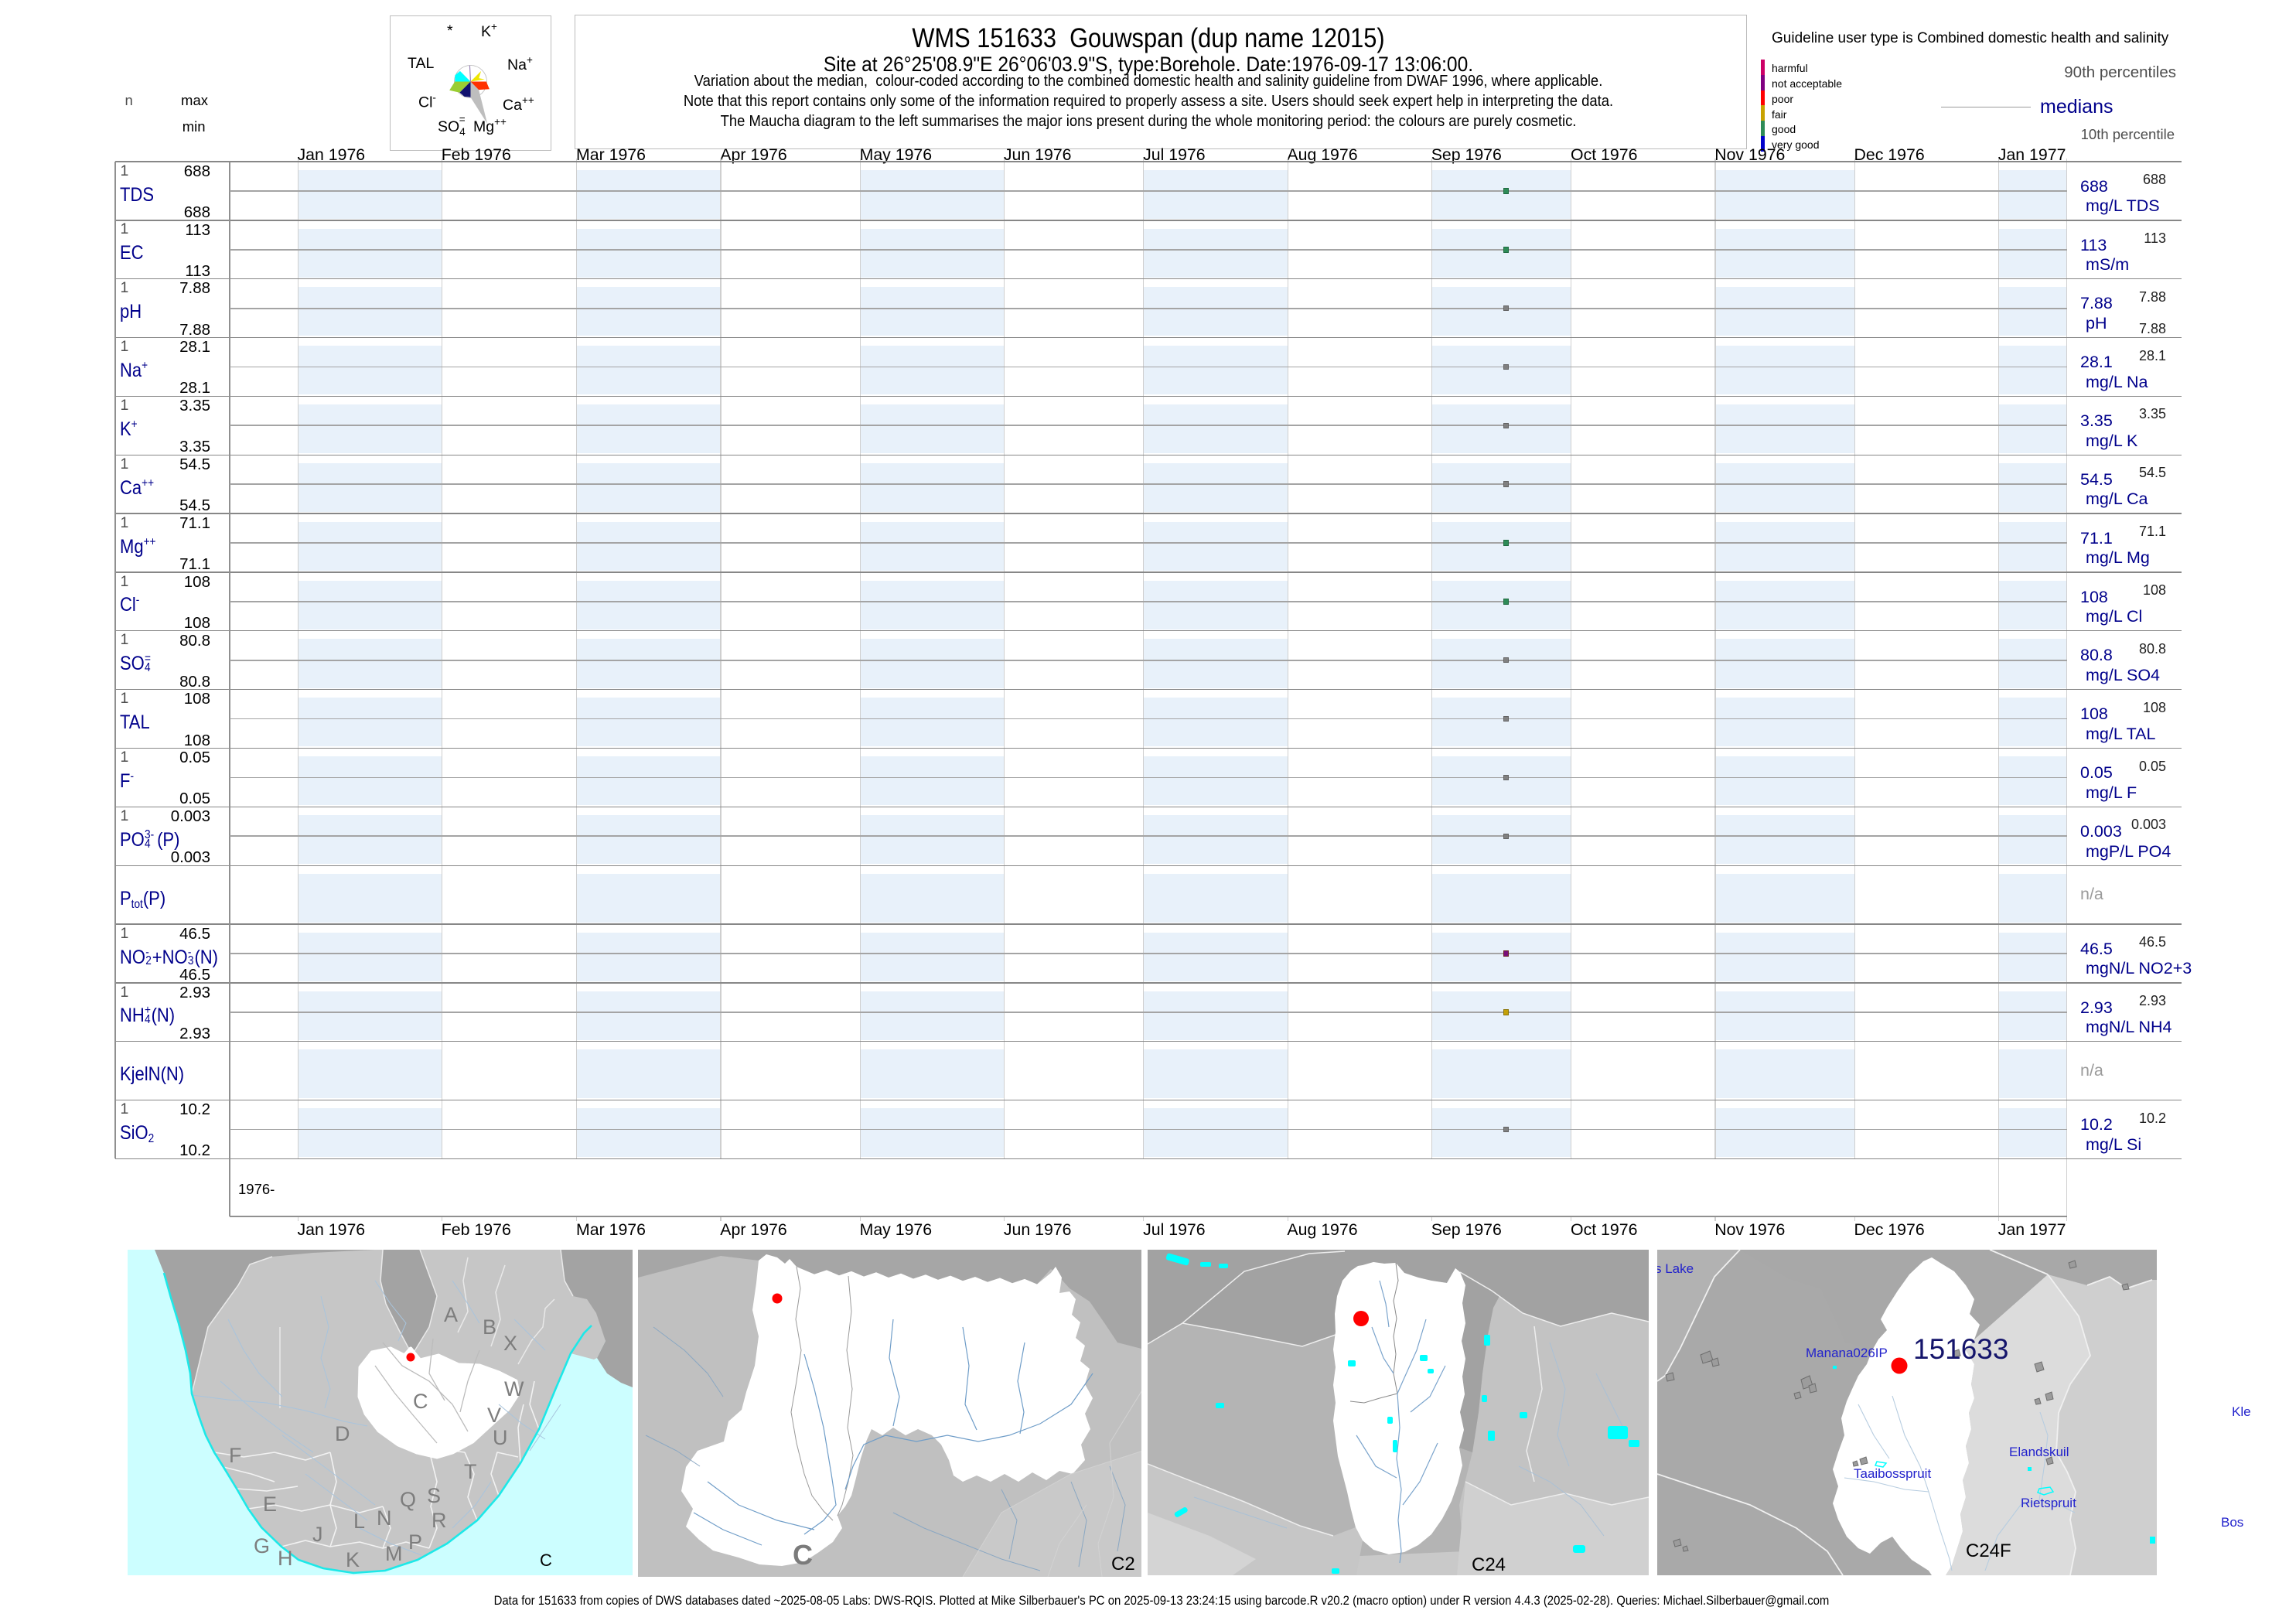  I want to click on svg-text: W, so click(514, 1389).